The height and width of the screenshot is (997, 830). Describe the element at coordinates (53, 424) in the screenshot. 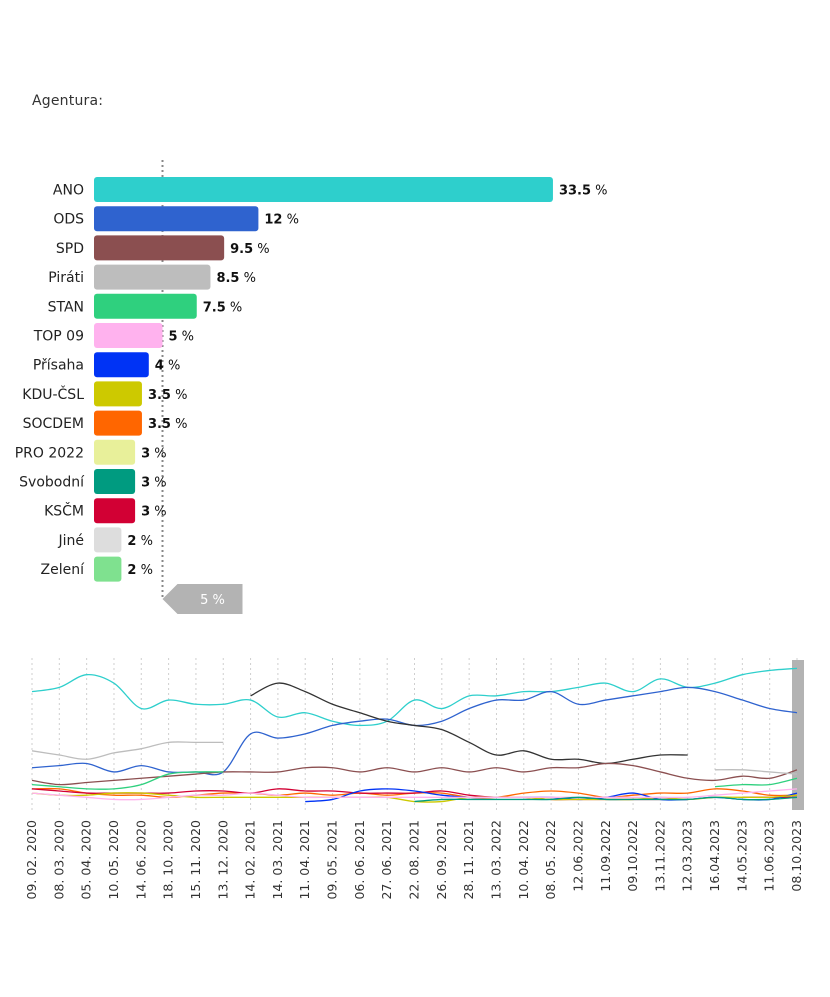

I see `party-label: SOCDEM` at that location.